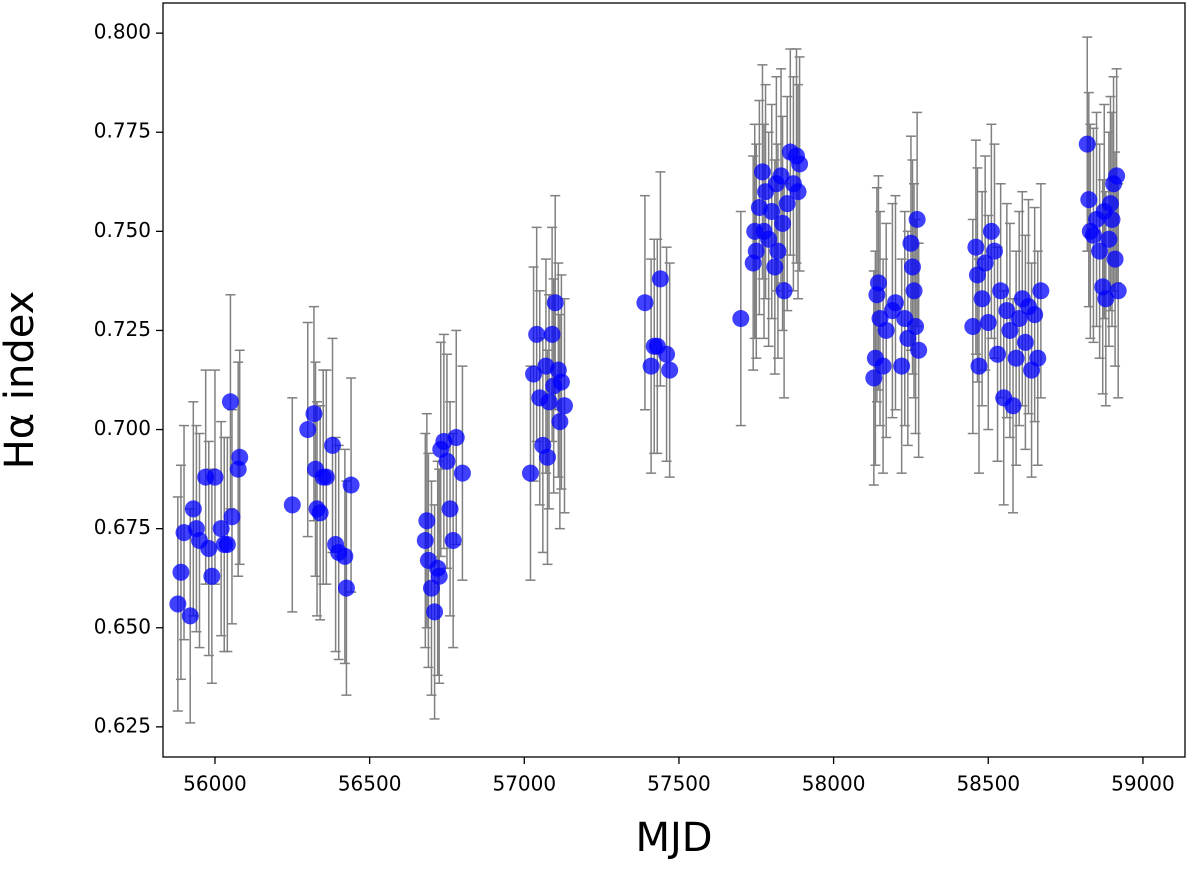 This screenshot has width=1200, height=870. What do you see at coordinates (834, 784) in the screenshot?
I see `x-tick-label: 58000` at bounding box center [834, 784].